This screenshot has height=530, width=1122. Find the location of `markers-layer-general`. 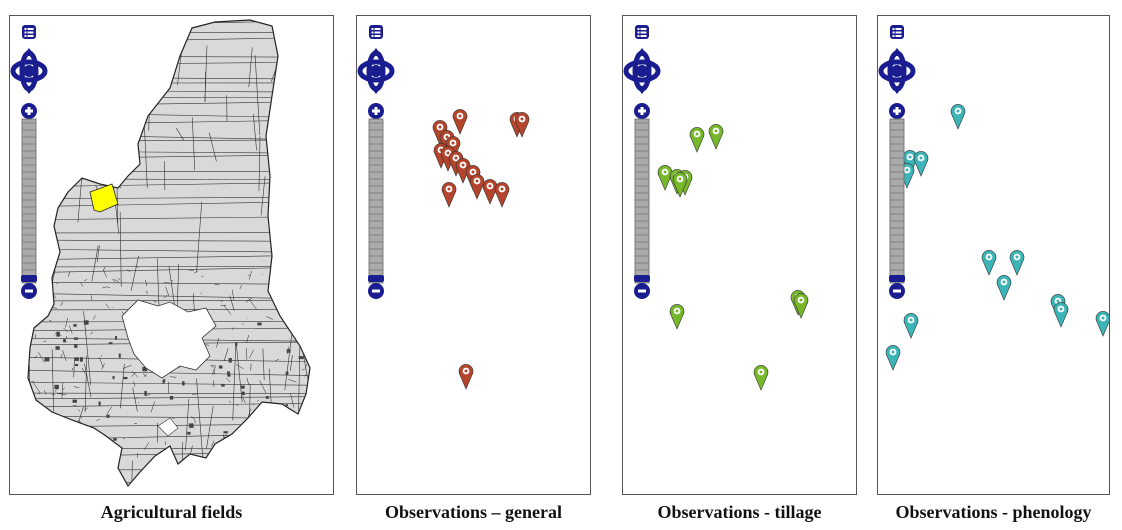

markers-layer-general is located at coordinates (481, 249).